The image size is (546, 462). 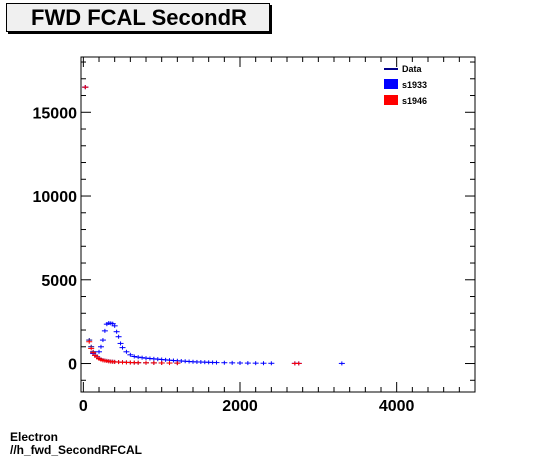 I want to click on legend: Data s1933 s1946, so click(x=405, y=85).